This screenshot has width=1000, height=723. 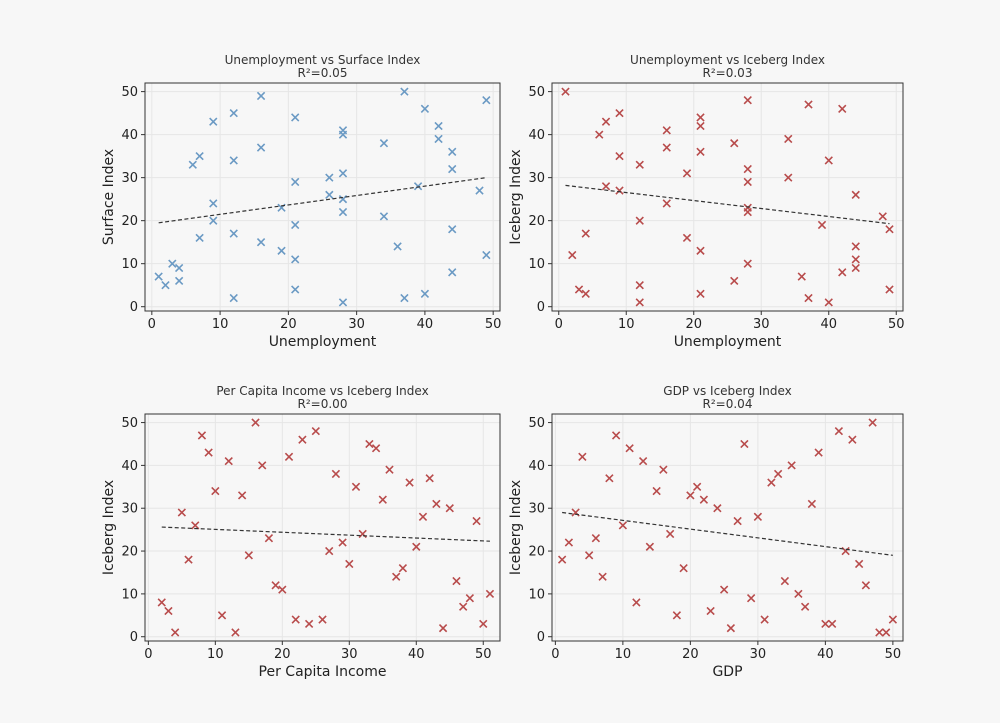 I want to click on x-tick-label: 10, so click(x=623, y=654).